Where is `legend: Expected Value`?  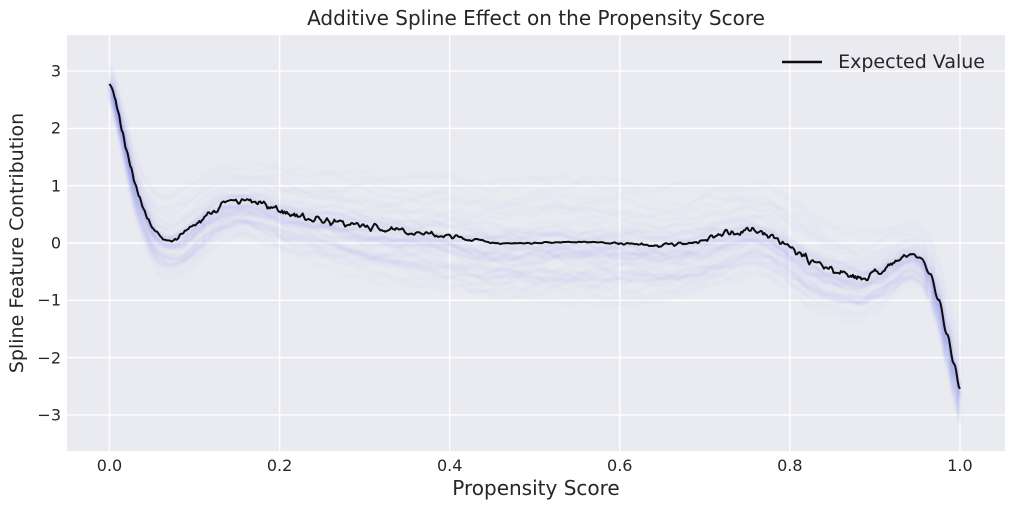 legend: Expected Value is located at coordinates (883, 62).